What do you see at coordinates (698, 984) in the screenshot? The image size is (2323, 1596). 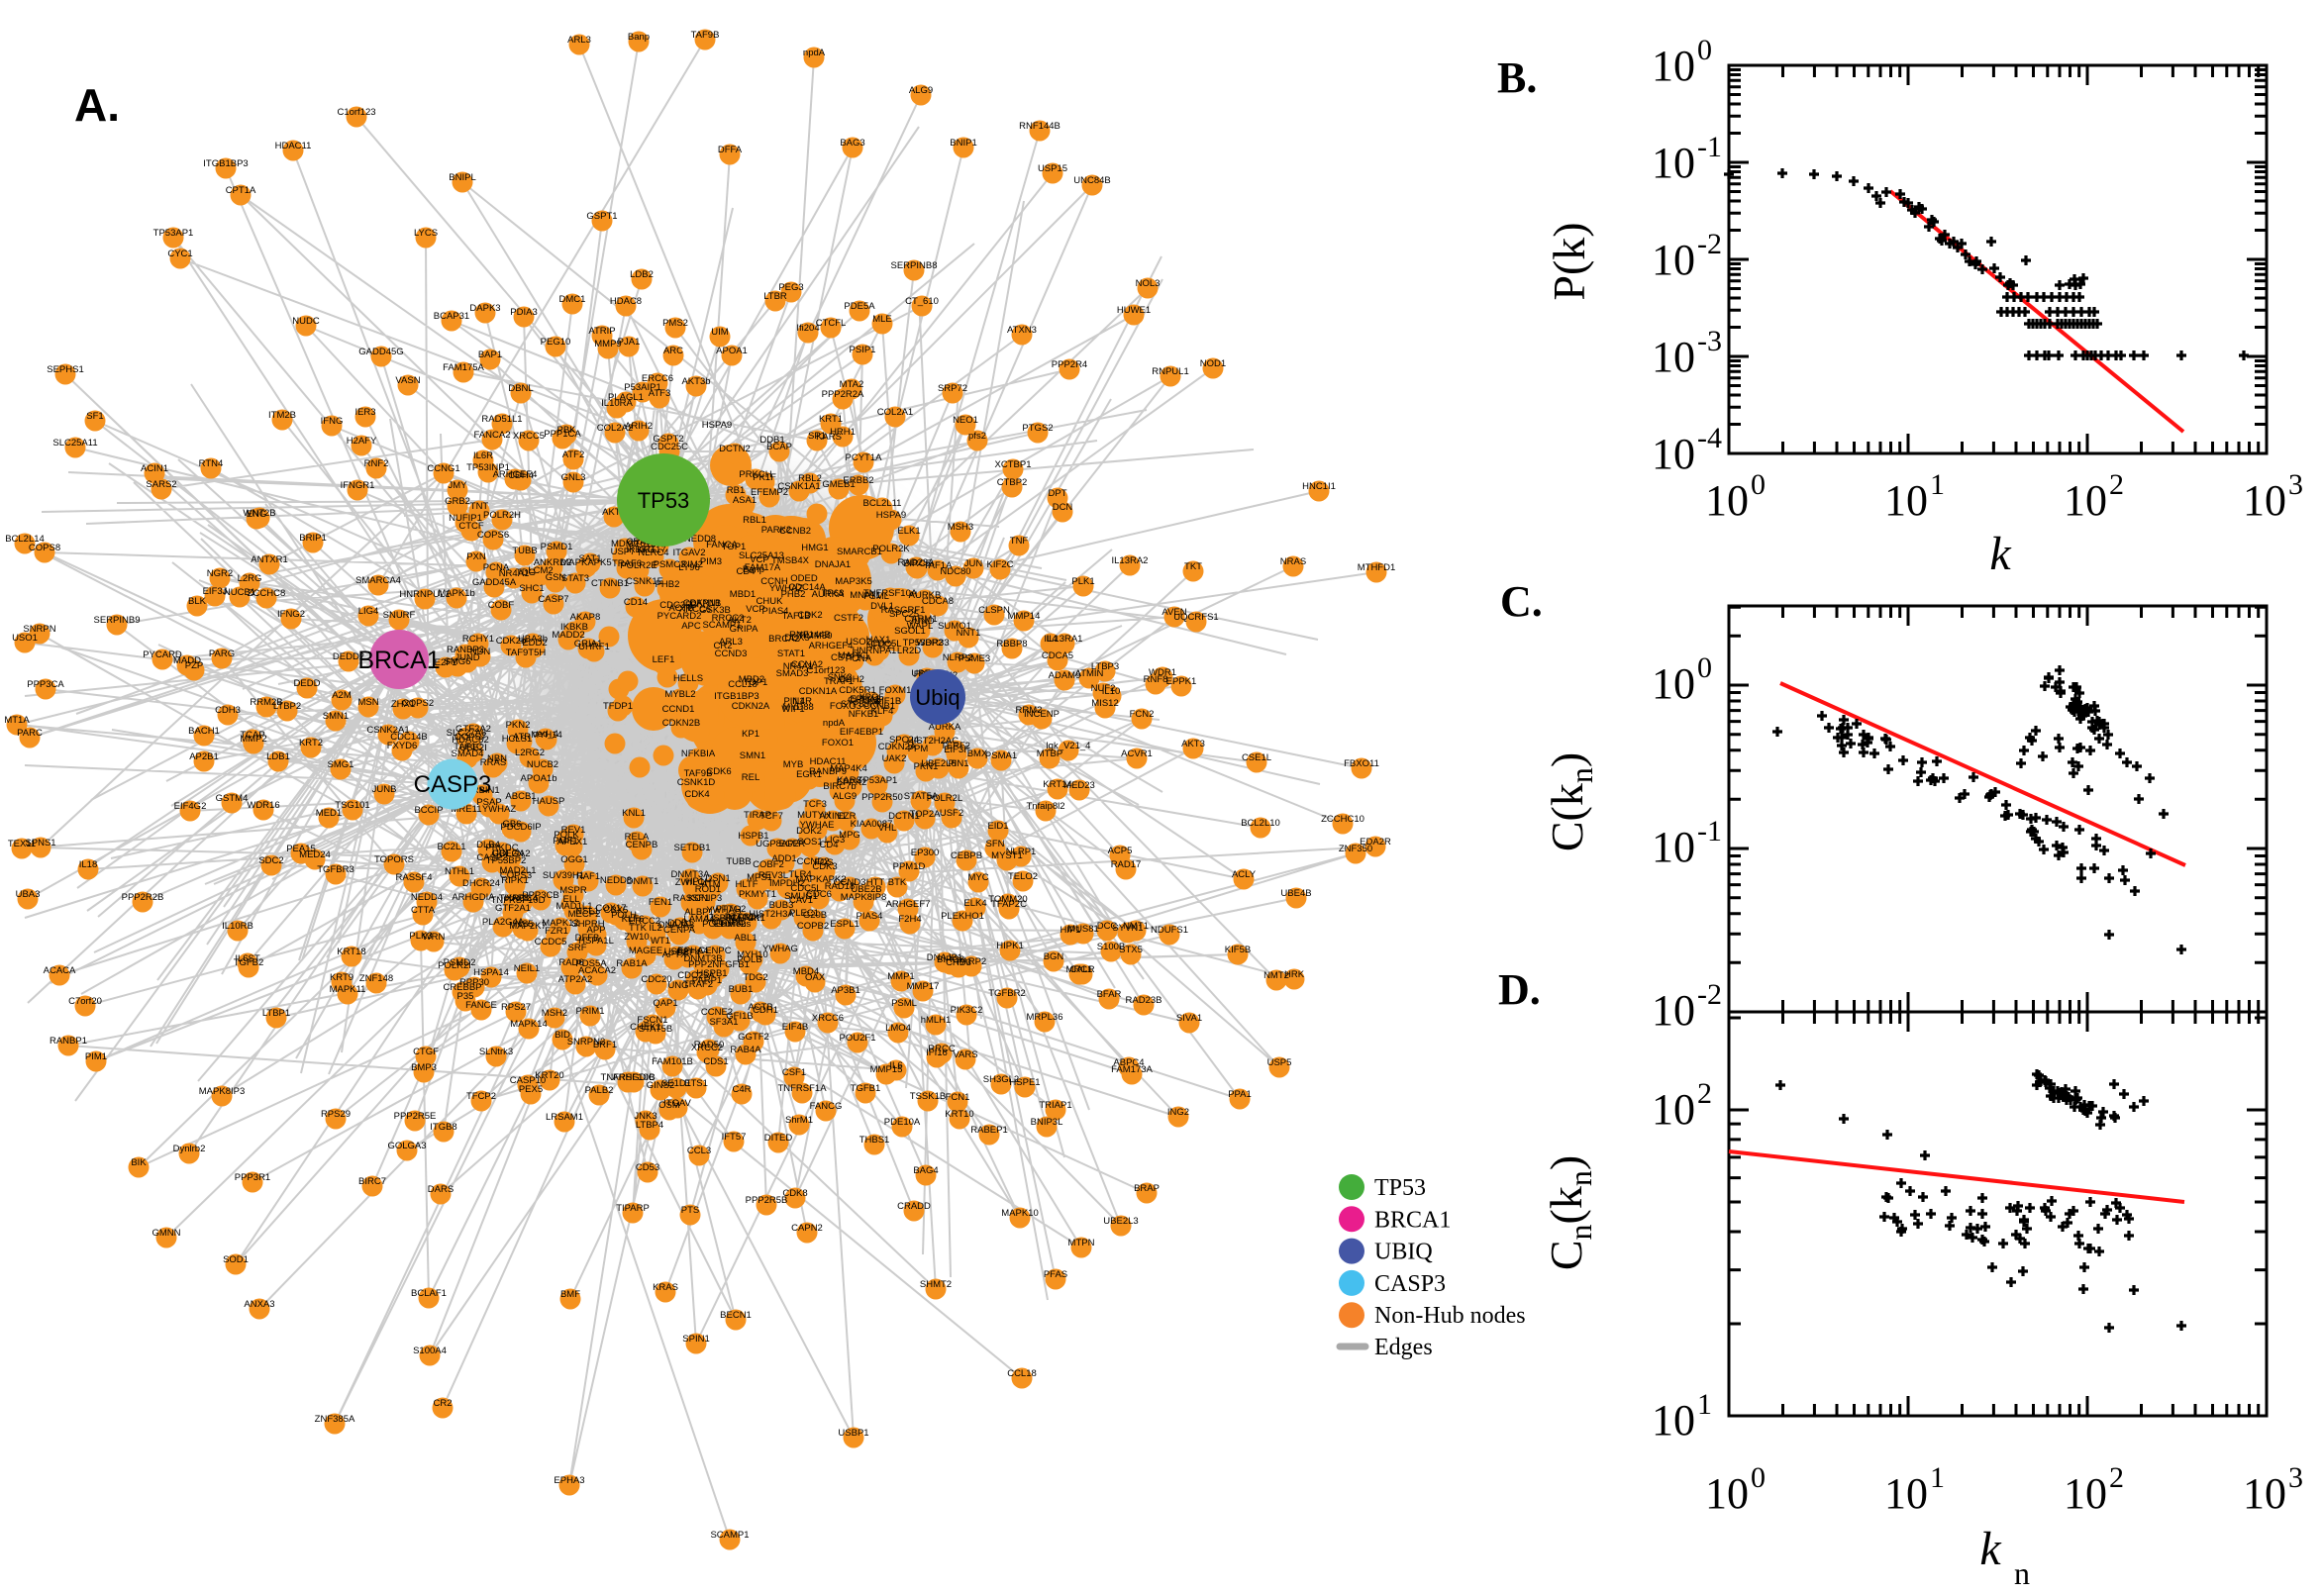 I see `svg-text: TRAF2` at bounding box center [698, 984].